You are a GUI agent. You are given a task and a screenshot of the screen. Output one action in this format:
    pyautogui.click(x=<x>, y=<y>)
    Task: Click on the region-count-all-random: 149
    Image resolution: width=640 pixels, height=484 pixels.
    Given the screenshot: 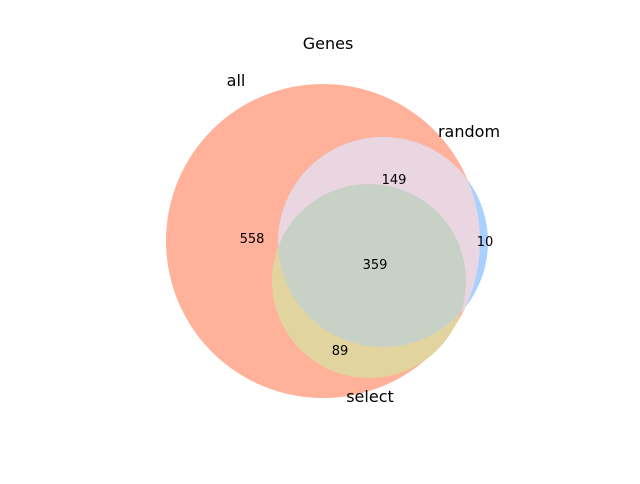 What is the action you would take?
    pyautogui.click(x=394, y=180)
    